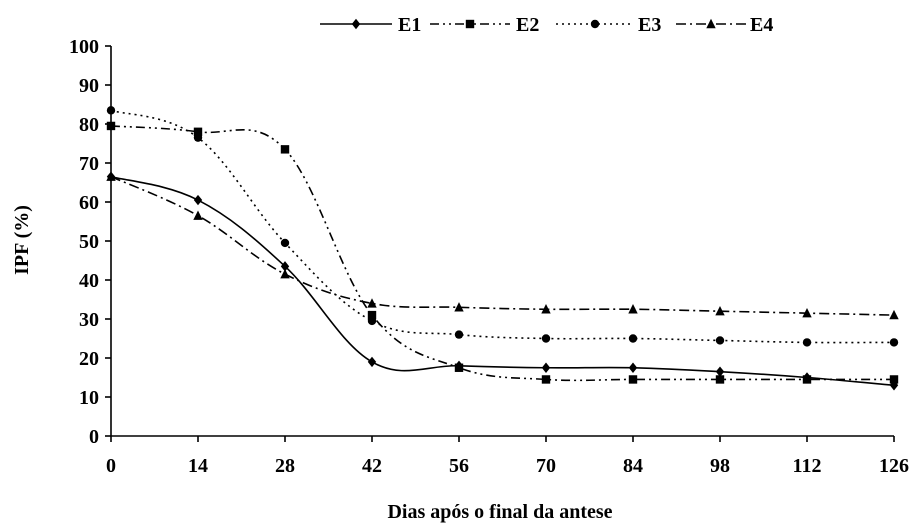 The height and width of the screenshot is (529, 918). I want to click on legend-label: E3, so click(649, 25).